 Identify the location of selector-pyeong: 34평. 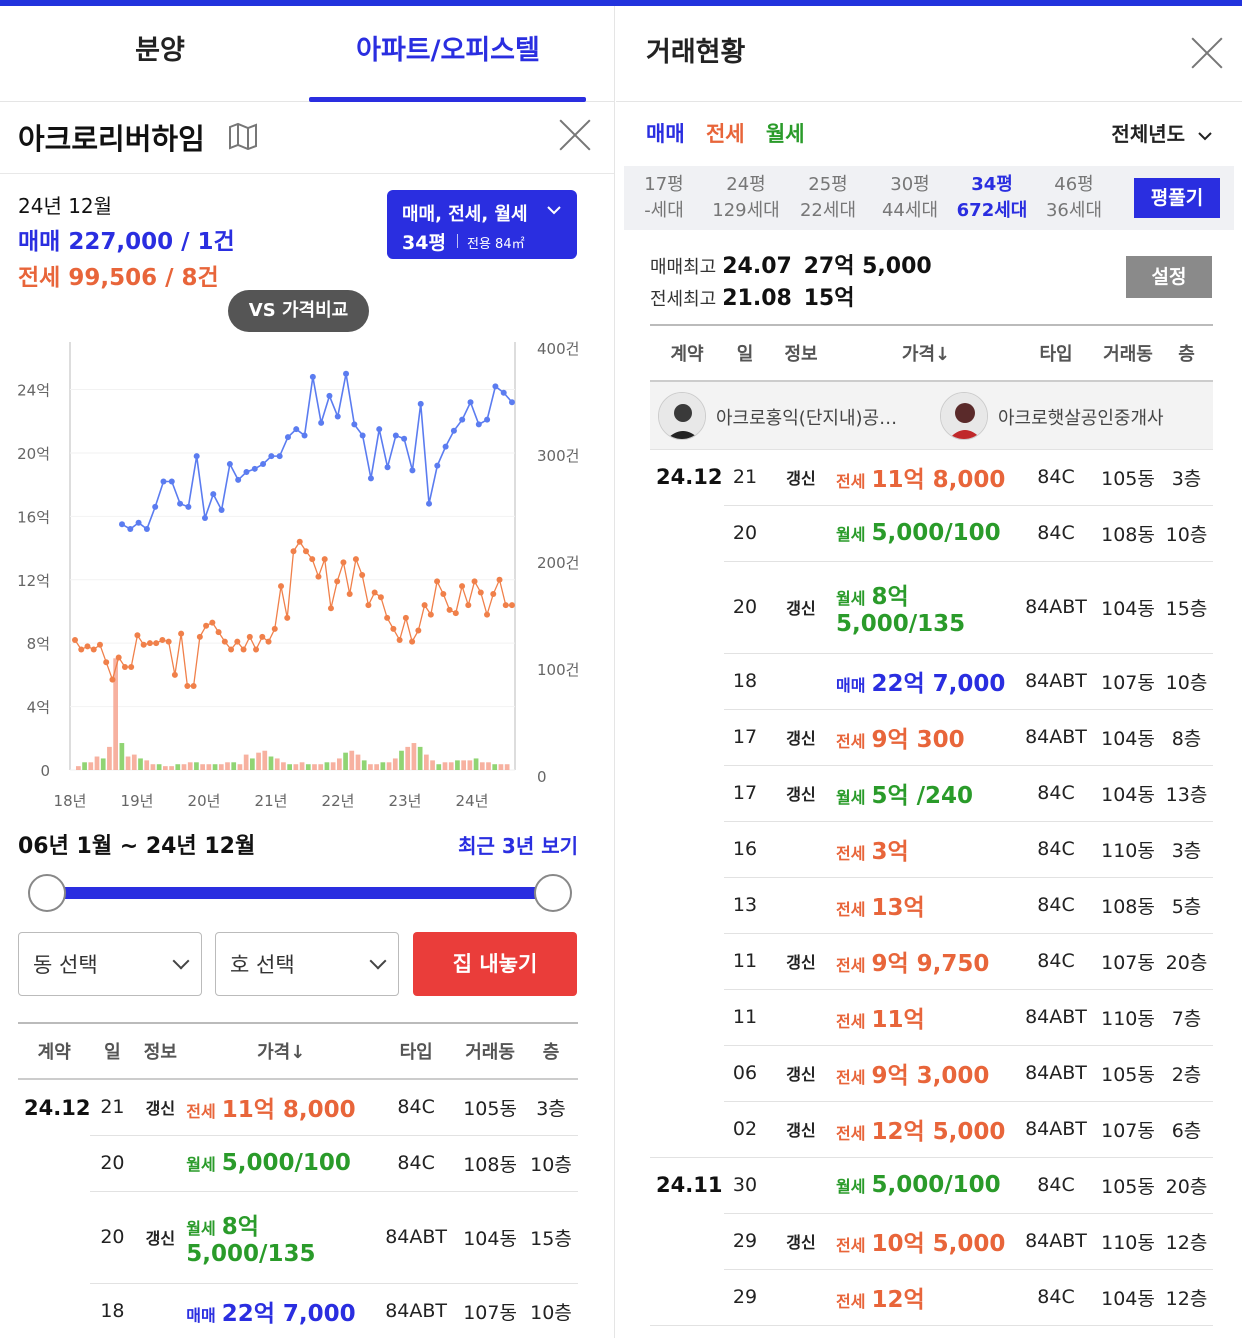
(424, 243).